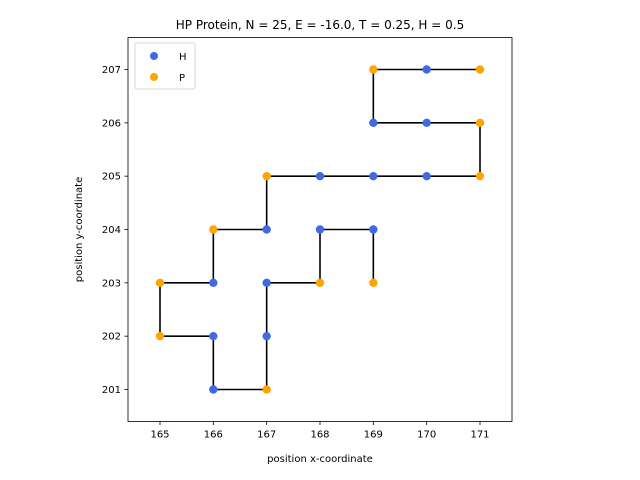 The image size is (640, 480). What do you see at coordinates (426, 435) in the screenshot?
I see `x-tick-label: 170` at bounding box center [426, 435].